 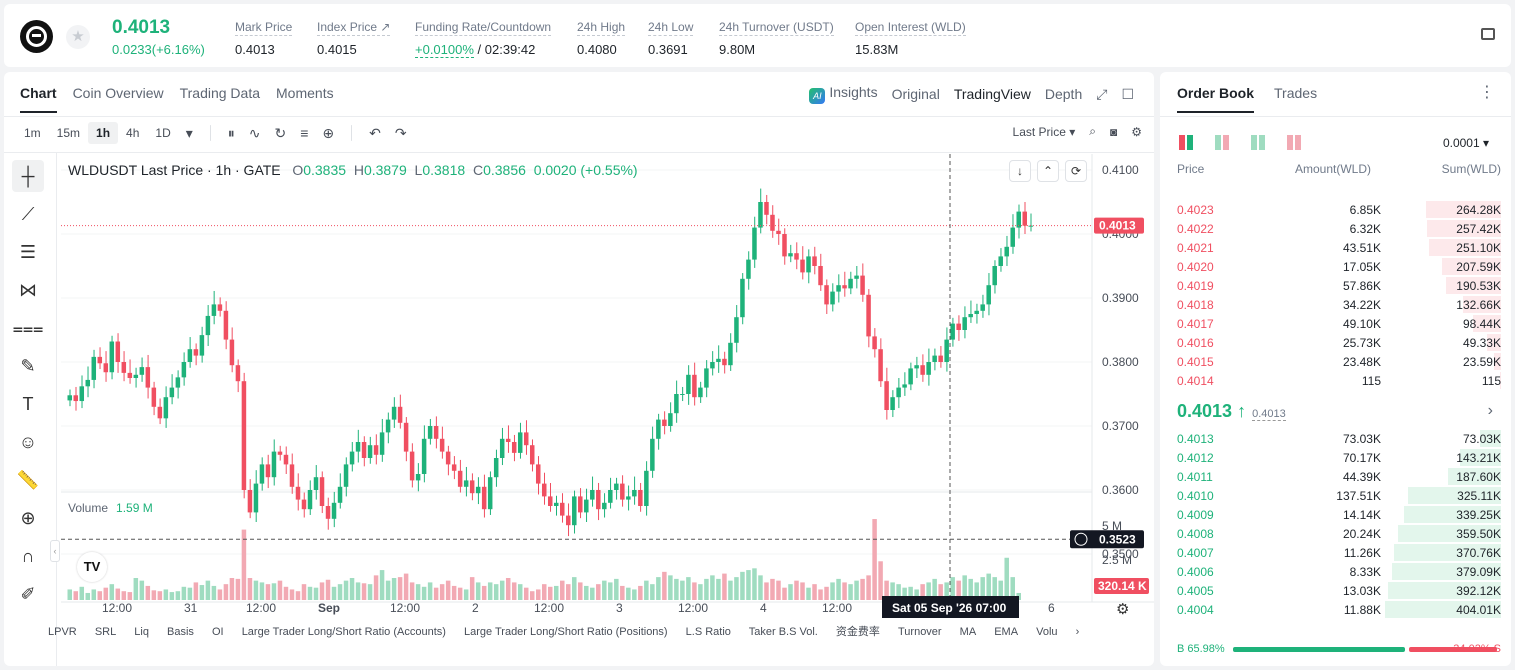 What do you see at coordinates (1063, 94) in the screenshot?
I see `view-depth: Depth` at bounding box center [1063, 94].